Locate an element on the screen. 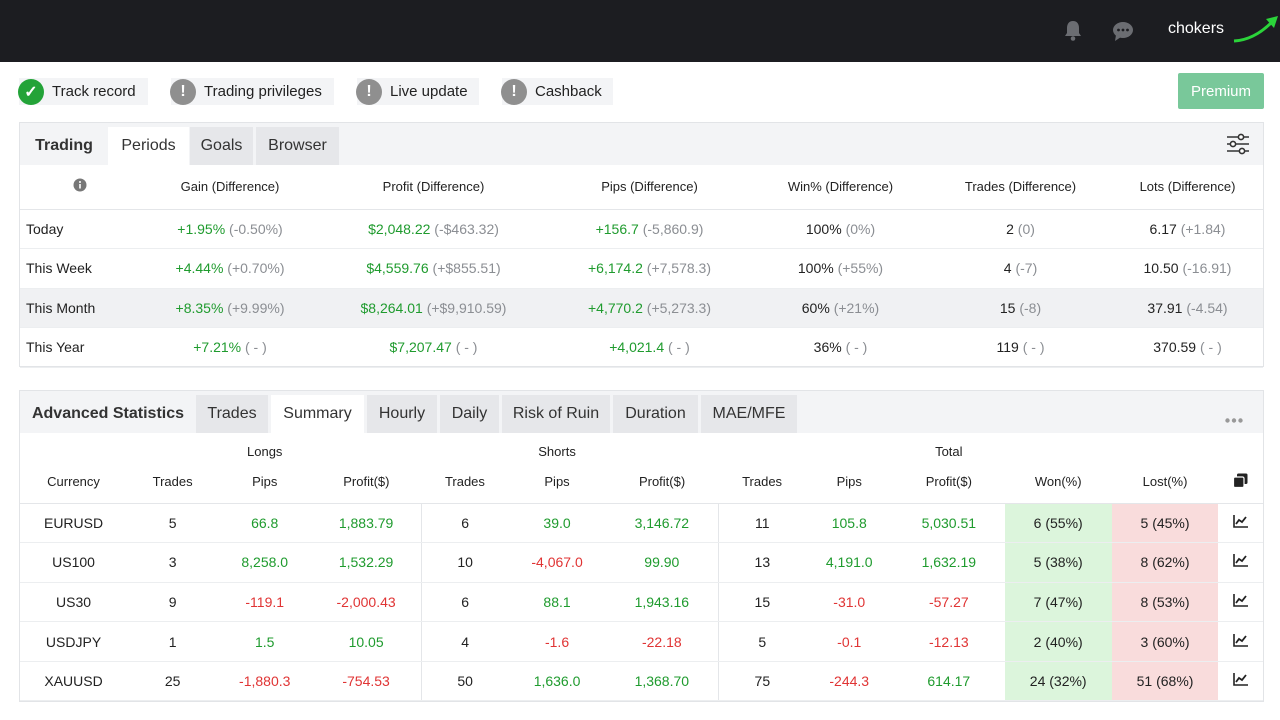 The width and height of the screenshot is (1280, 720). period-value: $8,264.01 is located at coordinates (391, 307).